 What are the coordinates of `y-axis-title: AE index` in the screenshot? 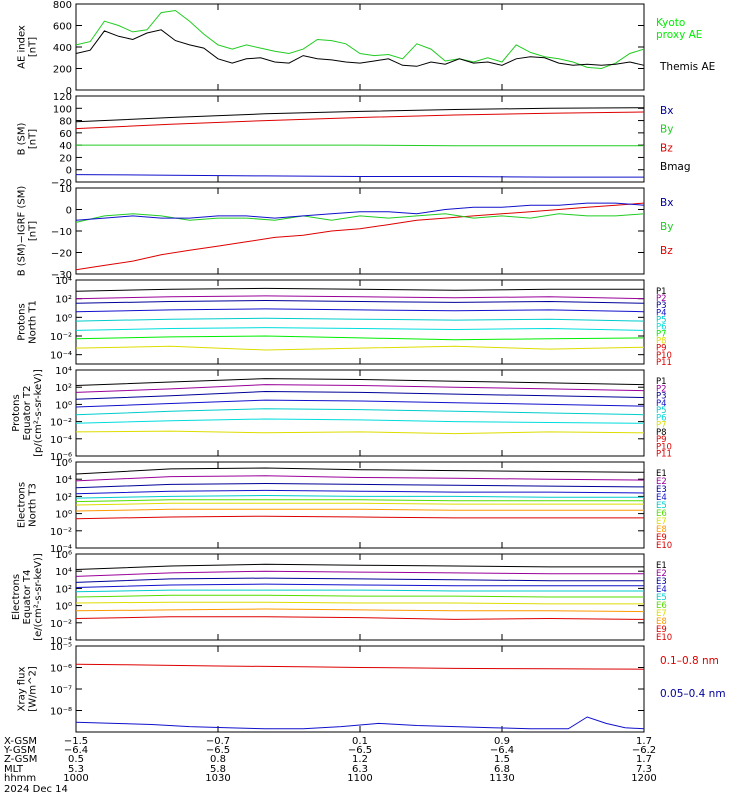 It's located at (22, 47).